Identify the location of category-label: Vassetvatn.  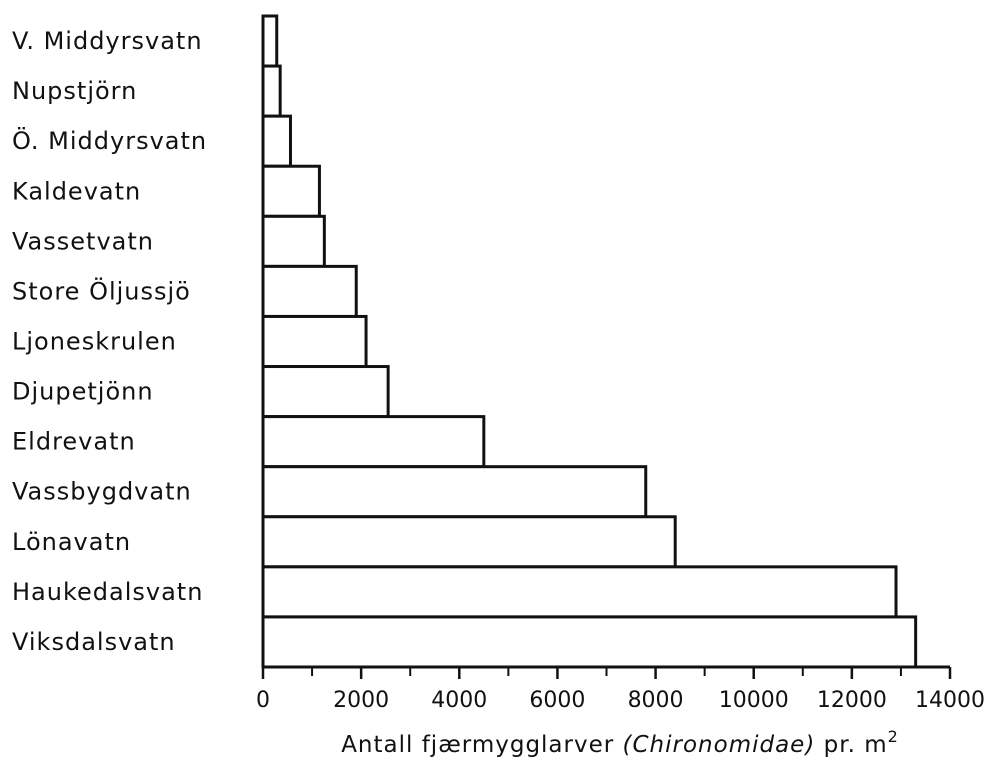
(83, 241).